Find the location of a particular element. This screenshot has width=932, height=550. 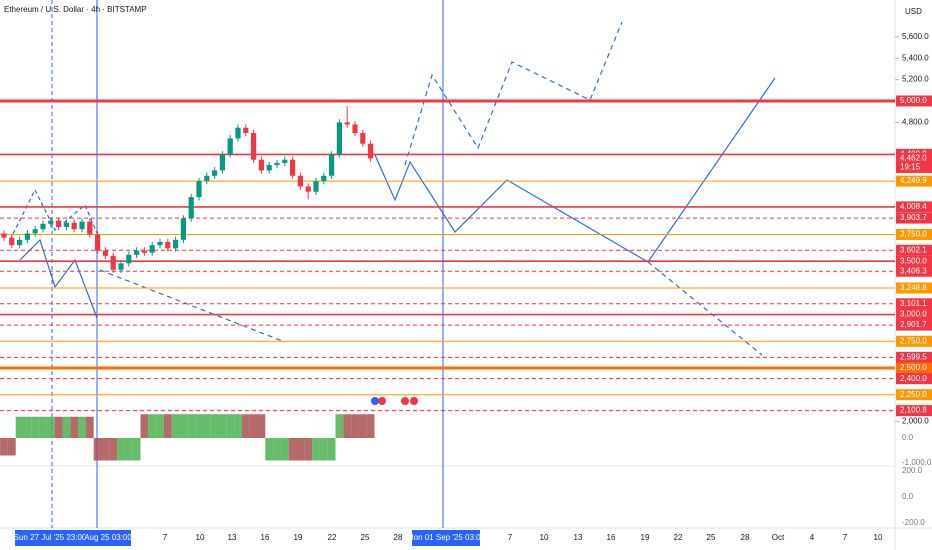

level-label: 4,008.4 is located at coordinates (913, 206).